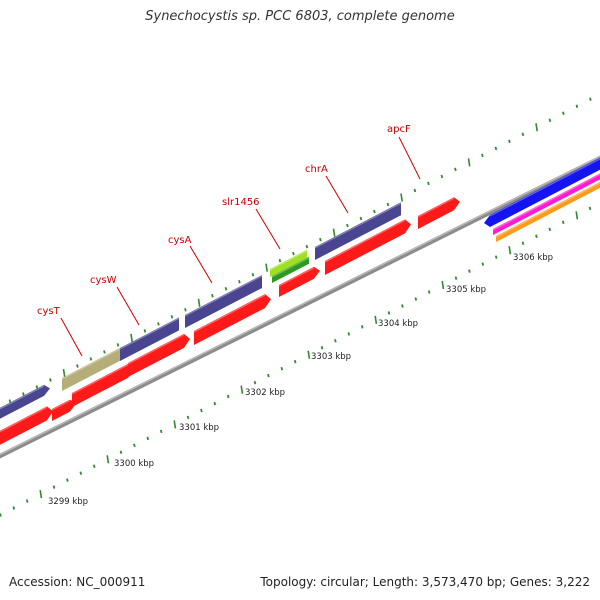 The image size is (600, 600). What do you see at coordinates (68, 502) in the screenshot?
I see `scale-label: 3299 kbp` at bounding box center [68, 502].